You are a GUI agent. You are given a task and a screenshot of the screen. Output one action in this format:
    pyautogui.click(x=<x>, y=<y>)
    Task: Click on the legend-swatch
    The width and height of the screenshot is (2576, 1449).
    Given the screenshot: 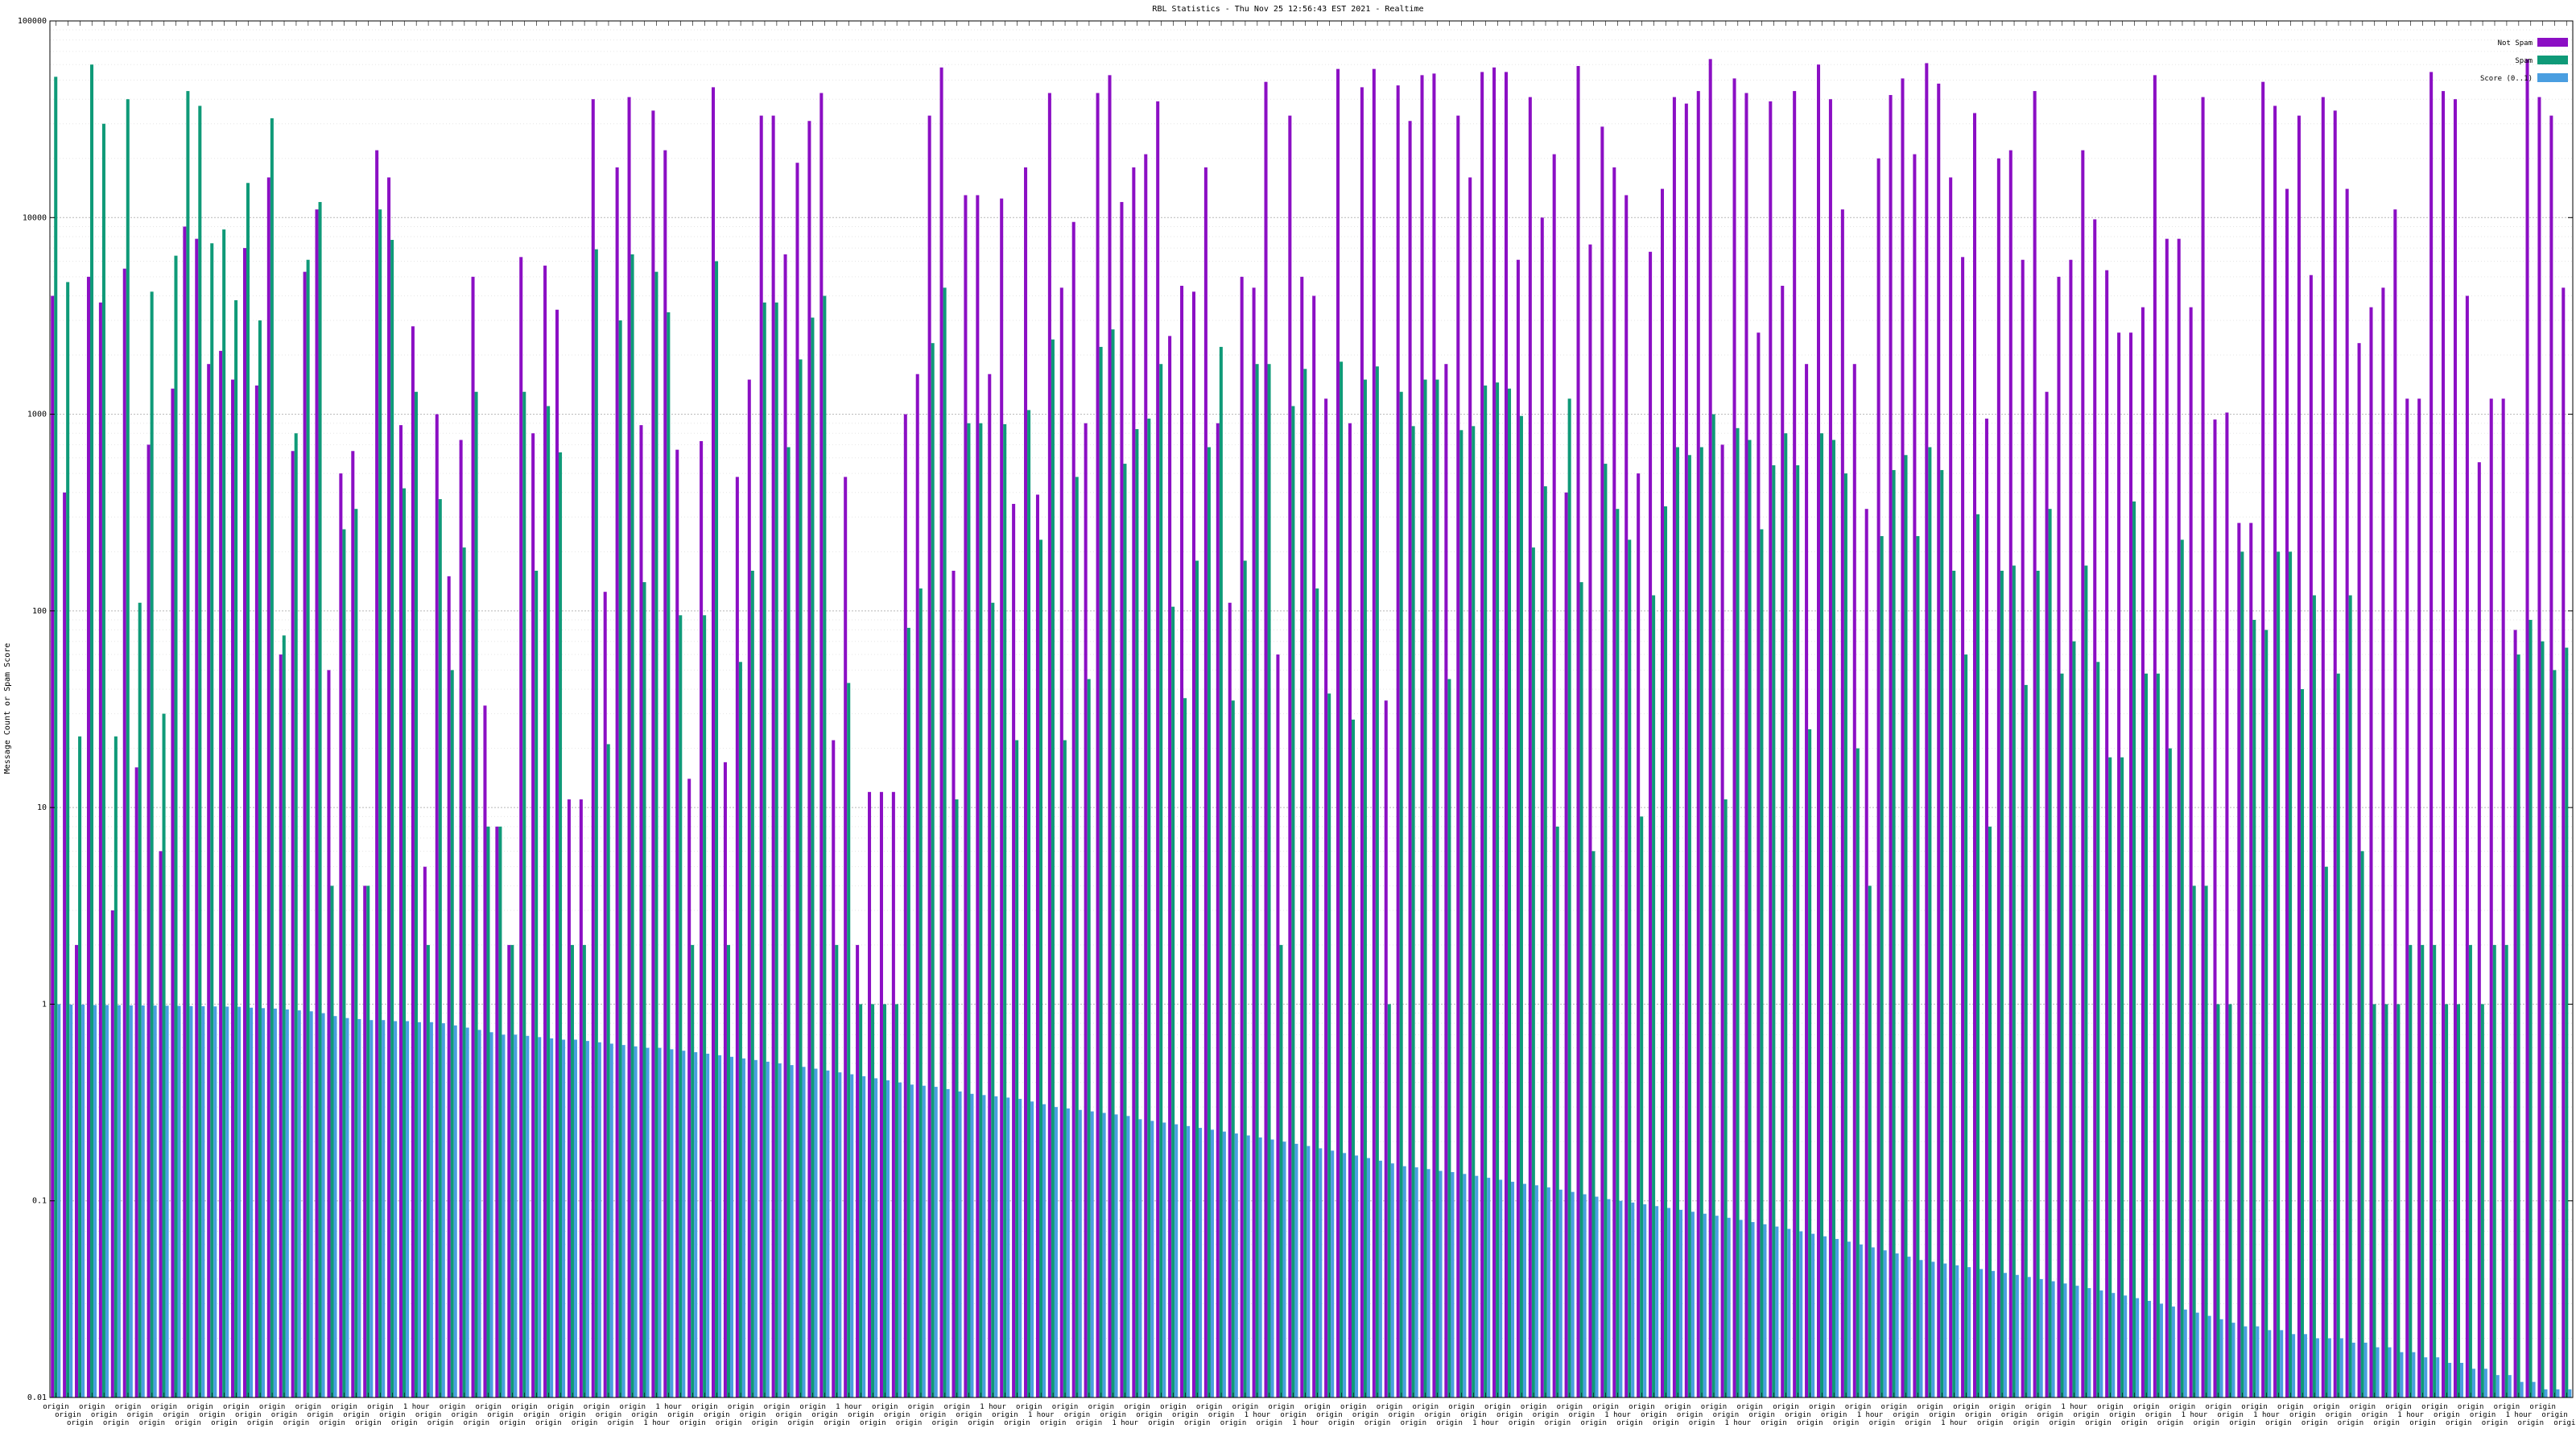 What is the action you would take?
    pyautogui.click(x=2552, y=42)
    